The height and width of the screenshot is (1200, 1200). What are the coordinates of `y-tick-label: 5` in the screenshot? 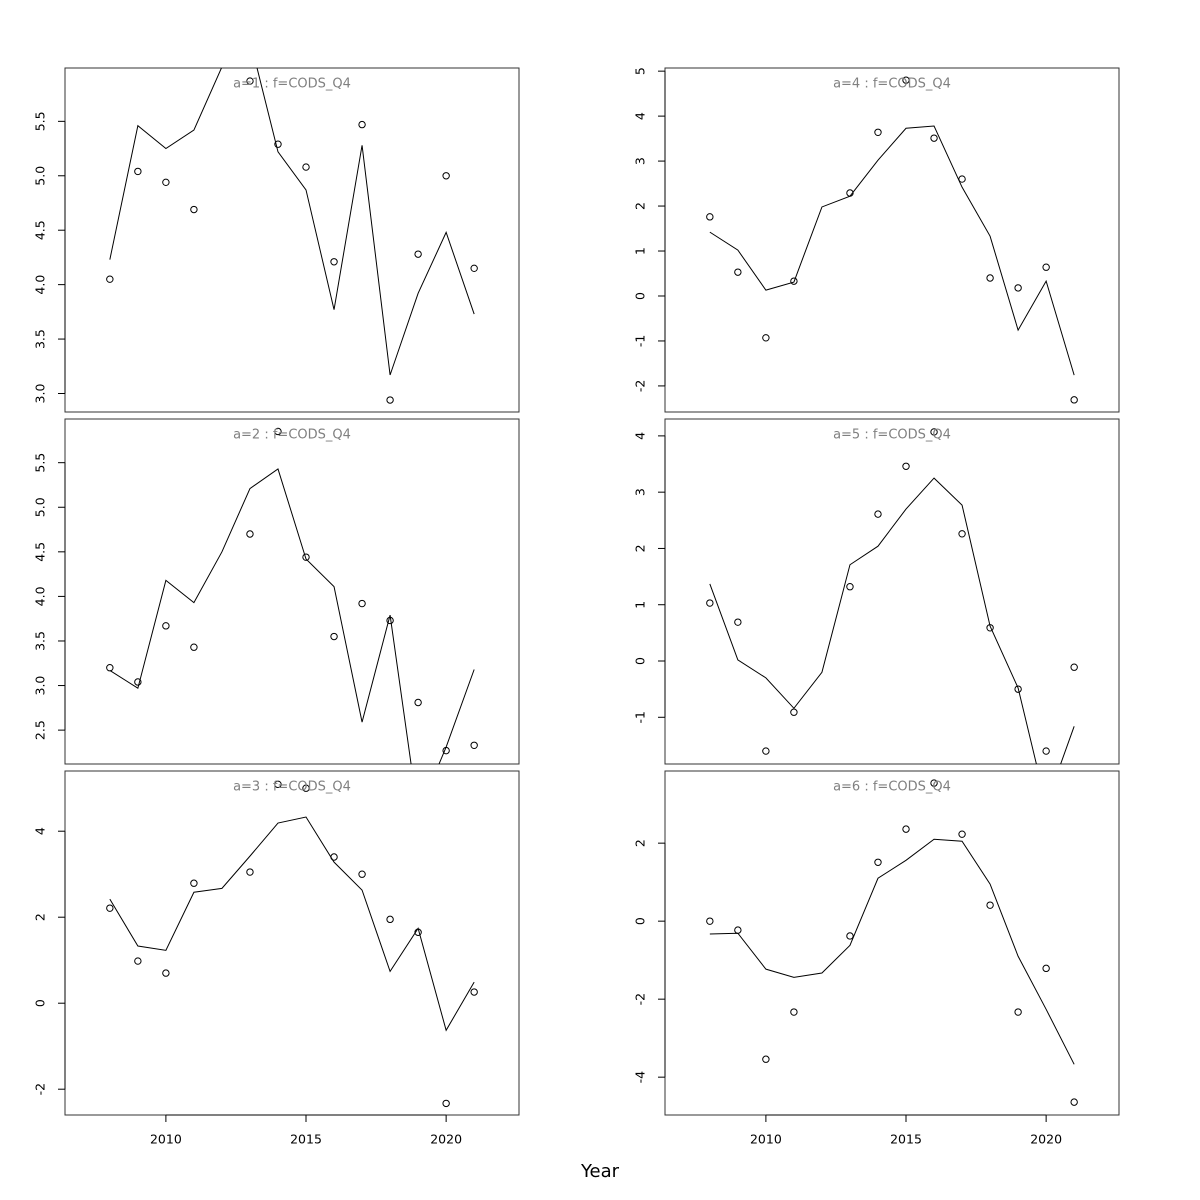 It's located at (640, 71).